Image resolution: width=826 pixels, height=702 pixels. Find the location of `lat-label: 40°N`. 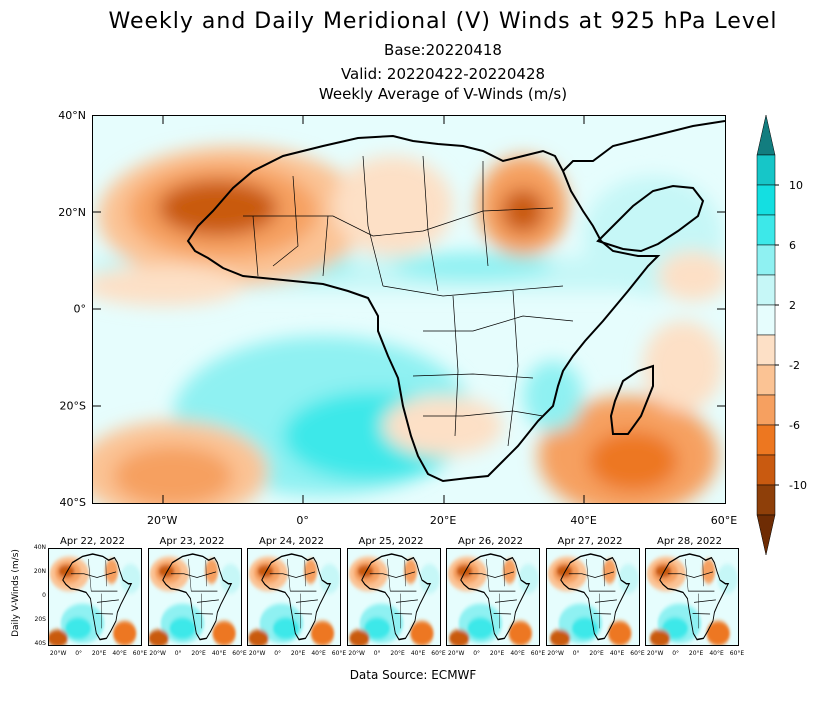

lat-label: 40°N is located at coordinates (72, 115).